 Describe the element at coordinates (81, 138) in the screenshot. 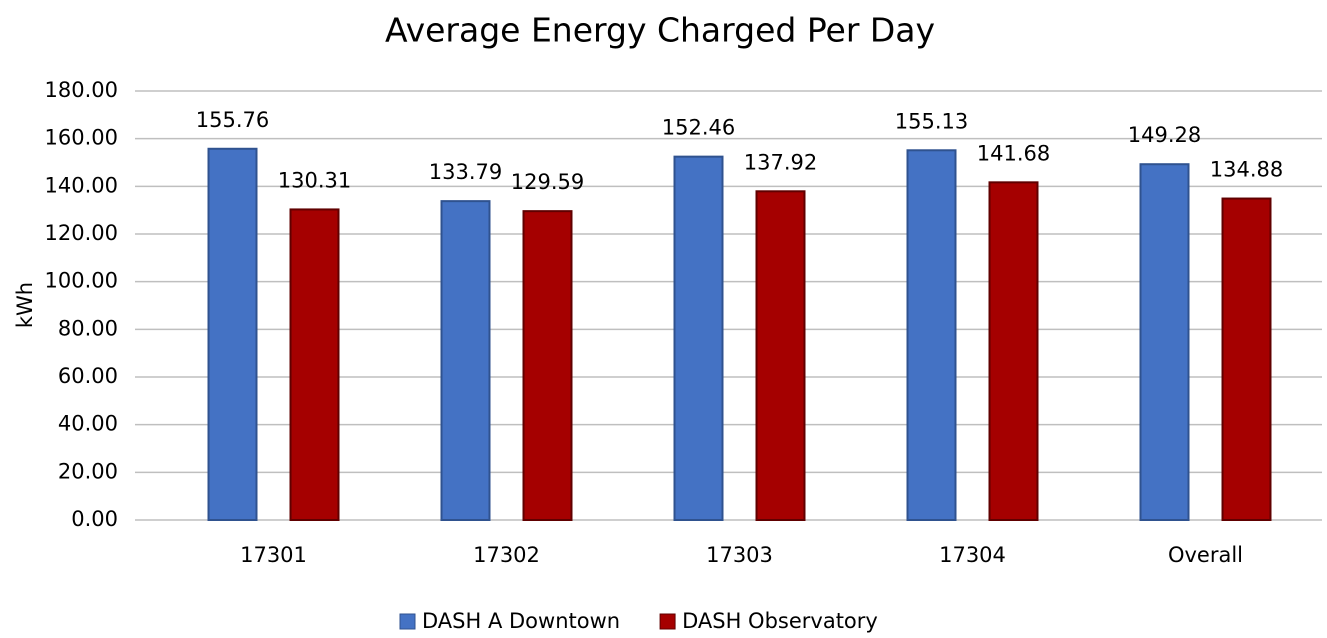

I see `y-tick-label: 160.00` at that location.